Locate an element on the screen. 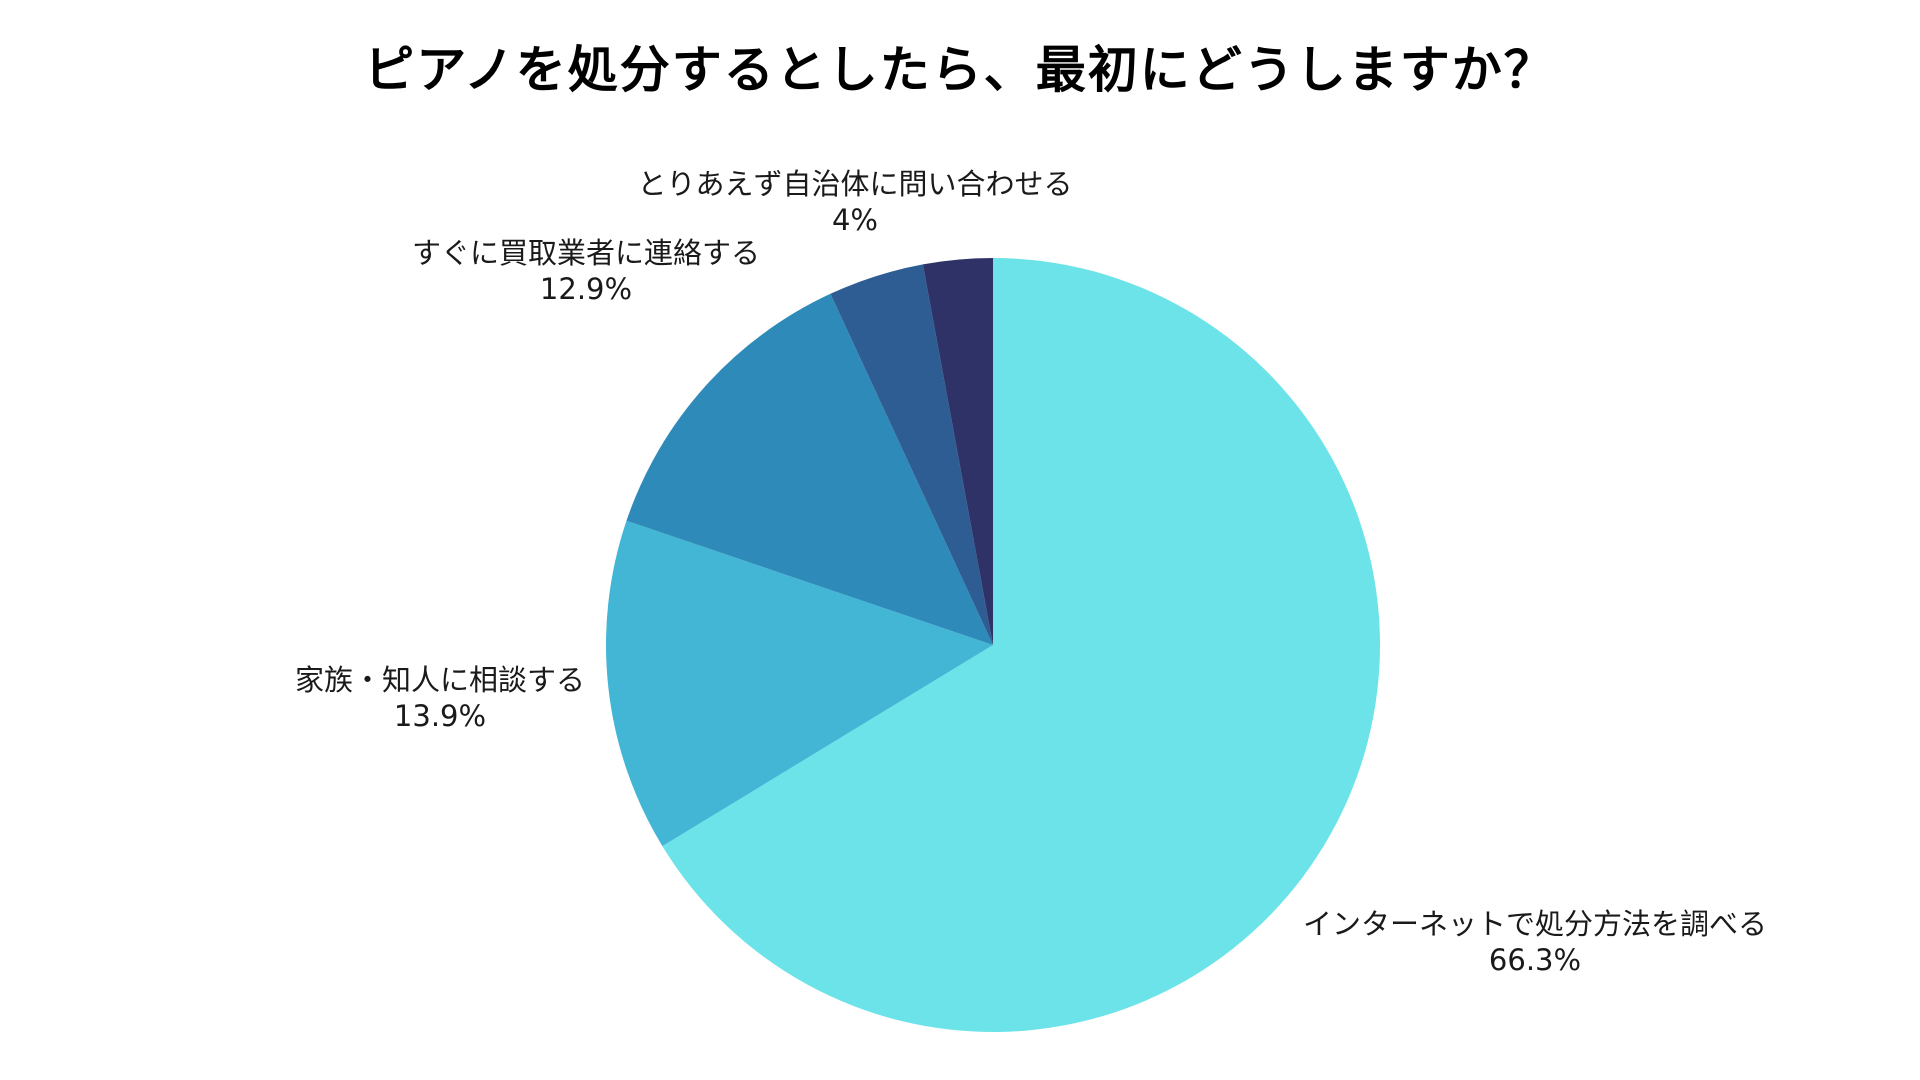  slice-value-0: 66.3% is located at coordinates (1535, 960).